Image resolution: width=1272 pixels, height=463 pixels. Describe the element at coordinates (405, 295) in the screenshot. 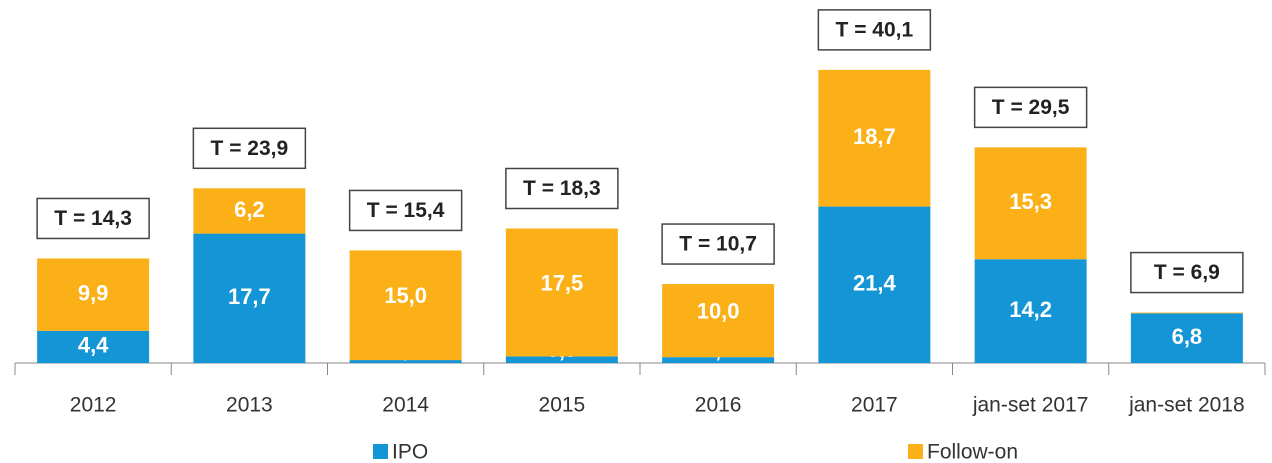

I see `value-label: 15,0` at that location.